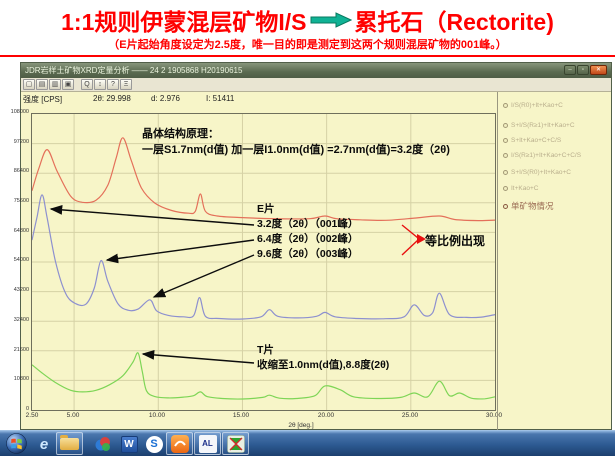 This screenshot has width=615, height=456. I want to click on y-axis-title: 强度 [CPS], so click(43, 99).